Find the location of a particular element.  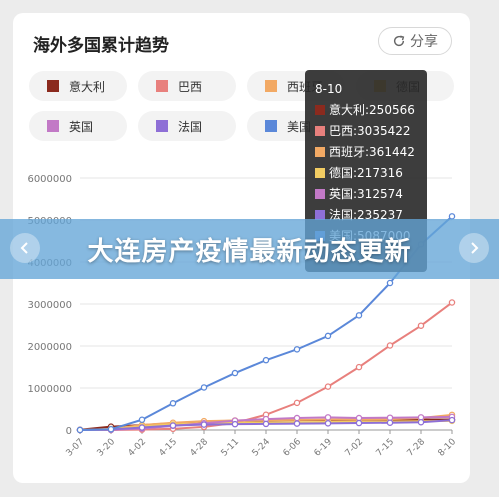

x-tick-label: 7-28 is located at coordinates (417, 448).